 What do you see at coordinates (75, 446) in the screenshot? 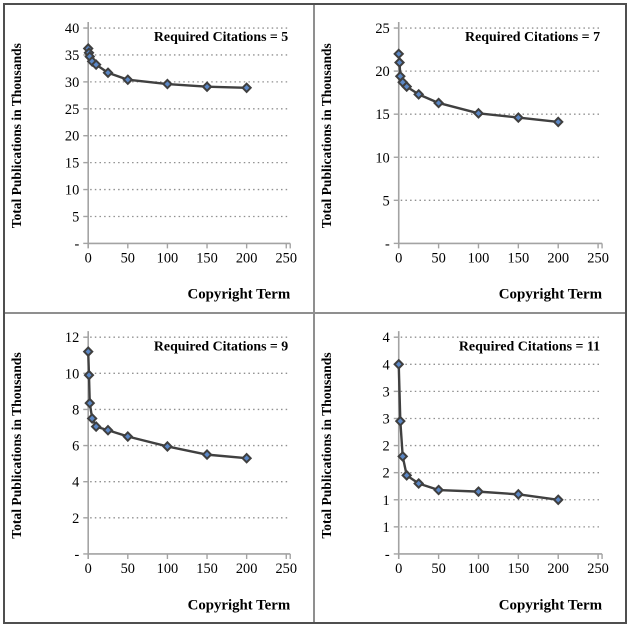
I see `y-tick-label: 6` at bounding box center [75, 446].